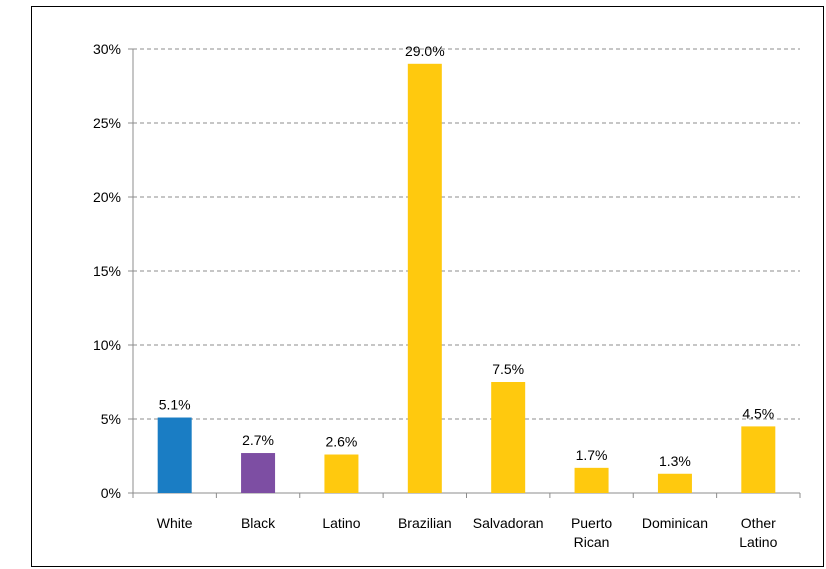  Describe the element at coordinates (758, 523) in the screenshot. I see `category-label-line: Other` at that location.